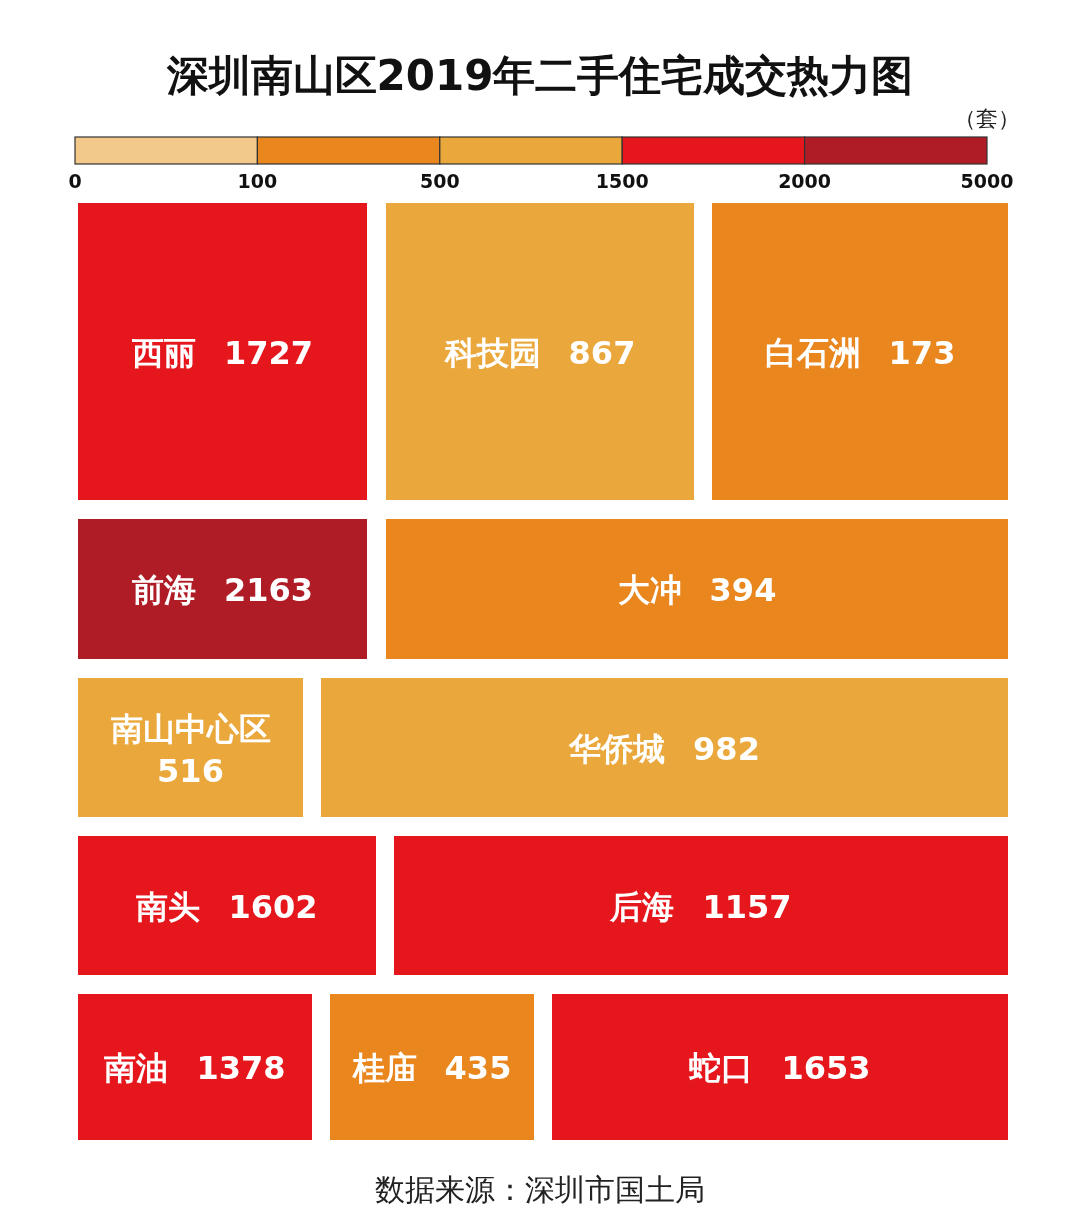 The image size is (1080, 1229). I want to click on clabel: （套）, so click(987, 118).